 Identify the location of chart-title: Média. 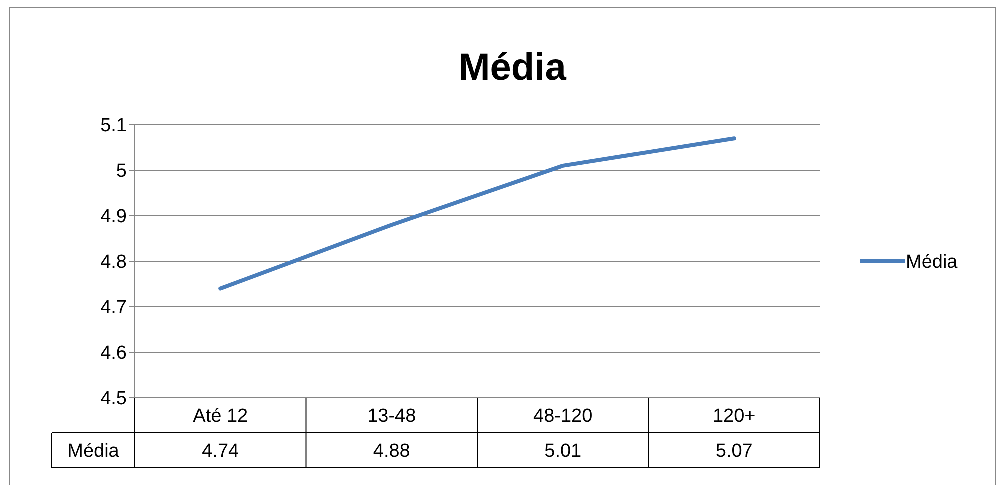
(513, 68).